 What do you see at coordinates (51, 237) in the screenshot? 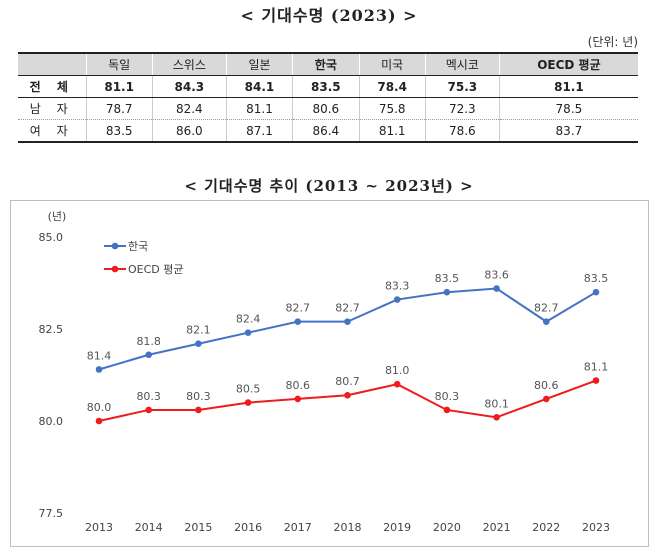
I see `y-tick-label: 85.0` at bounding box center [51, 237].